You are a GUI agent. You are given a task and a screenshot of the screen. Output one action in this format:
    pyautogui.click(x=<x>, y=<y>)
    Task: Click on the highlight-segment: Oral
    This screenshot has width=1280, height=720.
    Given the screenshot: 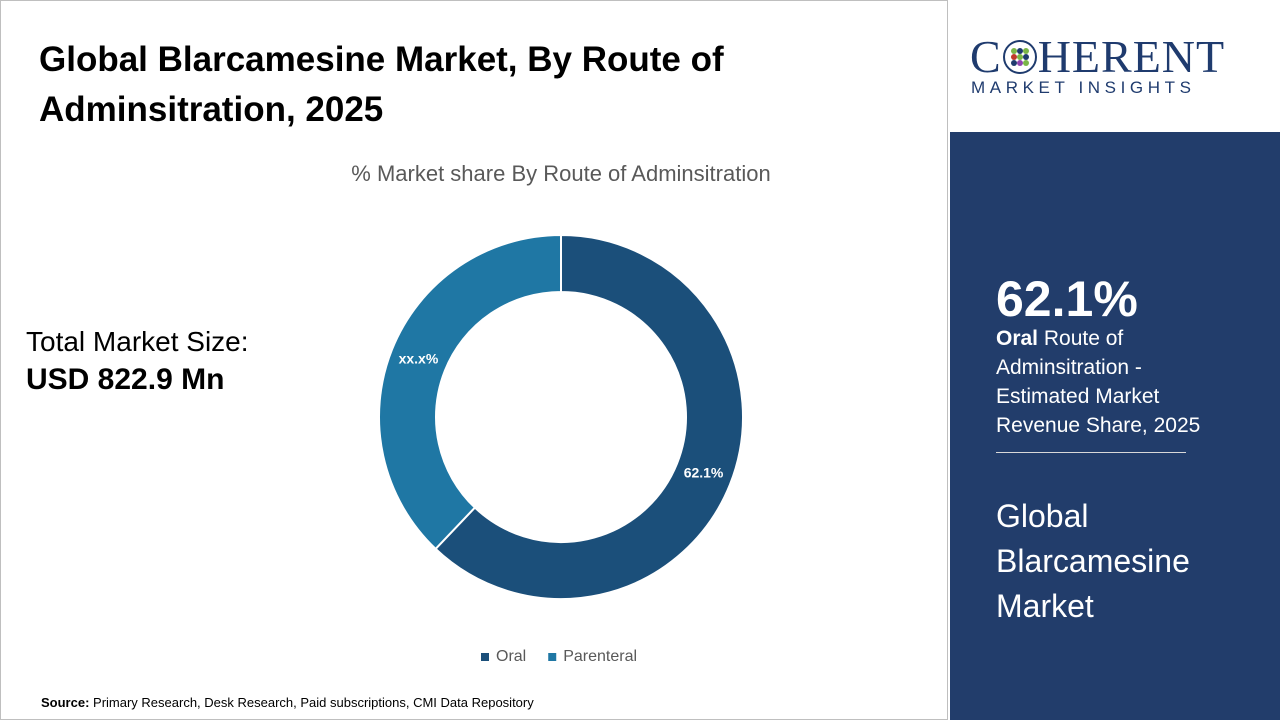 What is the action you would take?
    pyautogui.click(x=1017, y=338)
    